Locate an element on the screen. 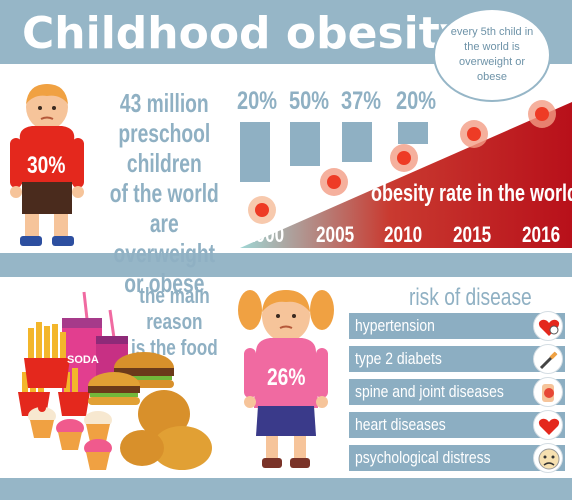 This screenshot has width=572, height=500. preschool-line: of the world are is located at coordinates (164, 208).